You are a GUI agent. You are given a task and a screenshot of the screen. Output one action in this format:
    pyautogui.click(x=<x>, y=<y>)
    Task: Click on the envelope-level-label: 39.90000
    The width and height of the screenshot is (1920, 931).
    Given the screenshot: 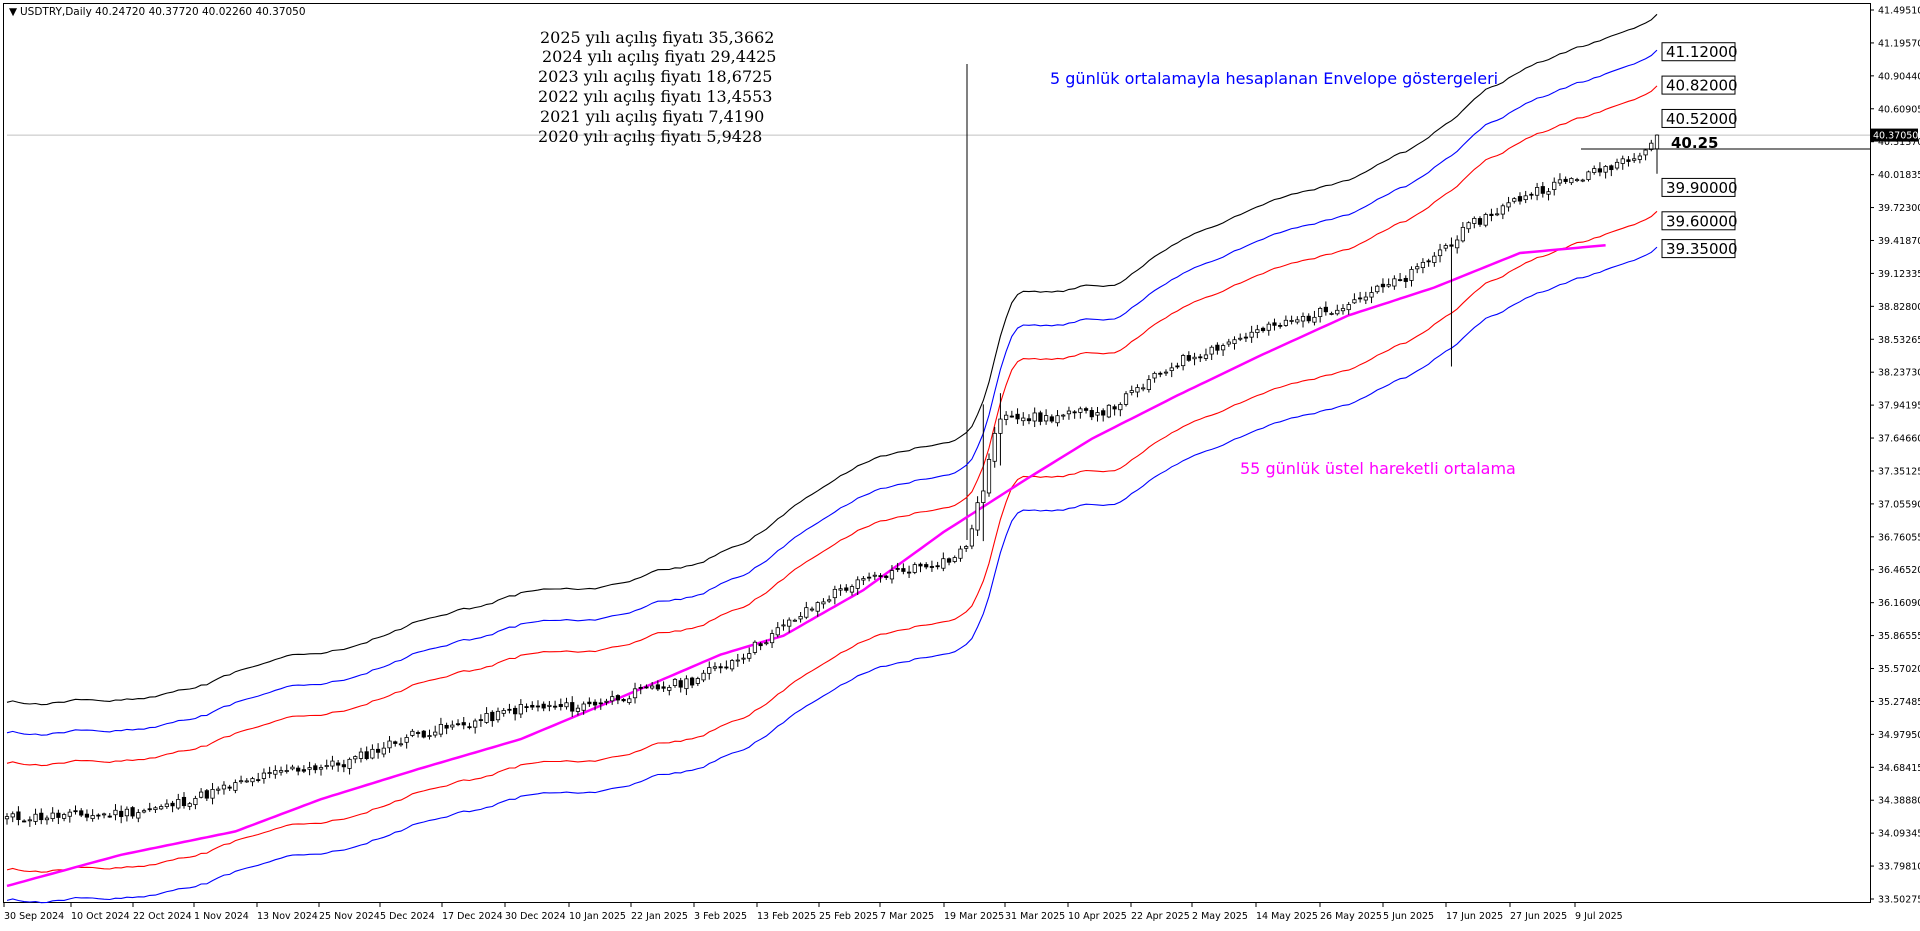 What is the action you would take?
    pyautogui.click(x=1699, y=187)
    